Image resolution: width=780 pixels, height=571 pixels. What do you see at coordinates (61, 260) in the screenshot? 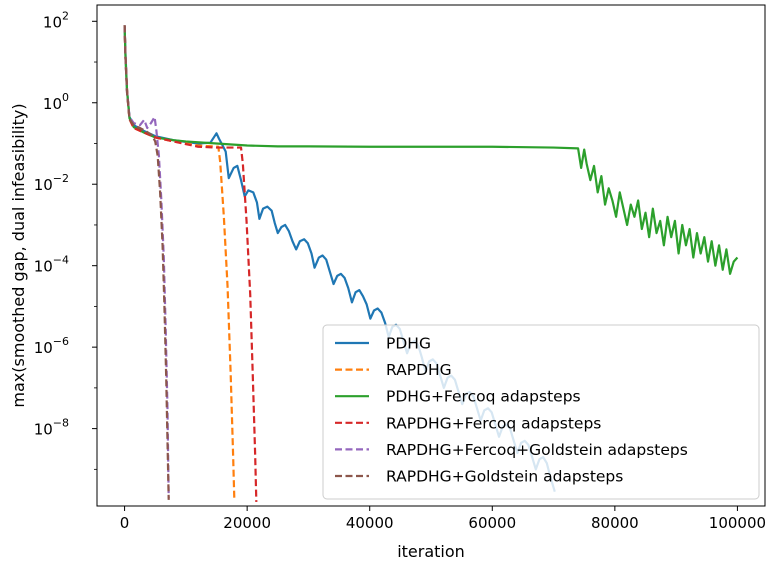
I see `y-tick-exponent: −4` at bounding box center [61, 260].